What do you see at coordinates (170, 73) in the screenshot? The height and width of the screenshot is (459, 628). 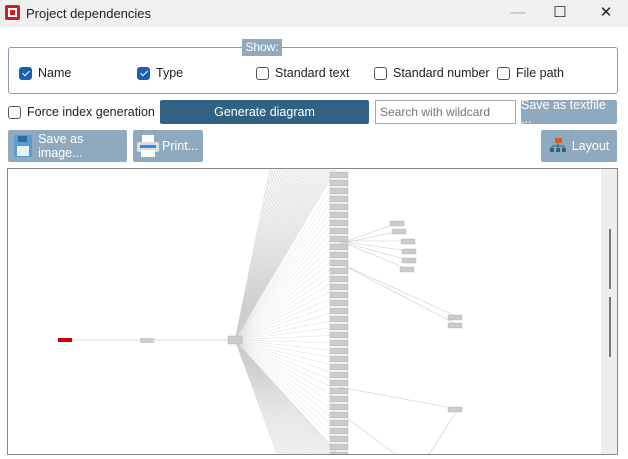 I see `type-label: Type` at bounding box center [170, 73].